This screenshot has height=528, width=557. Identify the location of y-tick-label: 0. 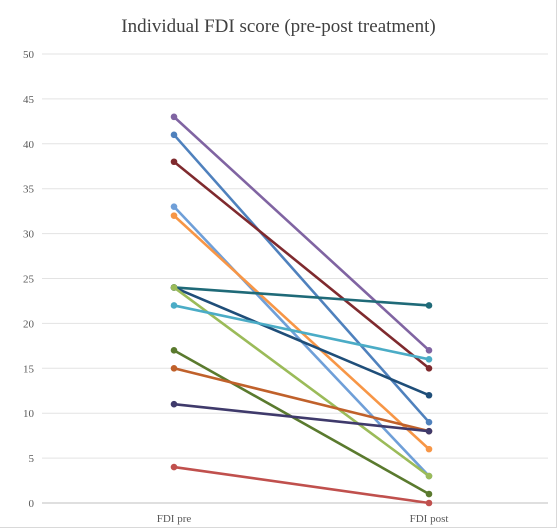
(32, 504).